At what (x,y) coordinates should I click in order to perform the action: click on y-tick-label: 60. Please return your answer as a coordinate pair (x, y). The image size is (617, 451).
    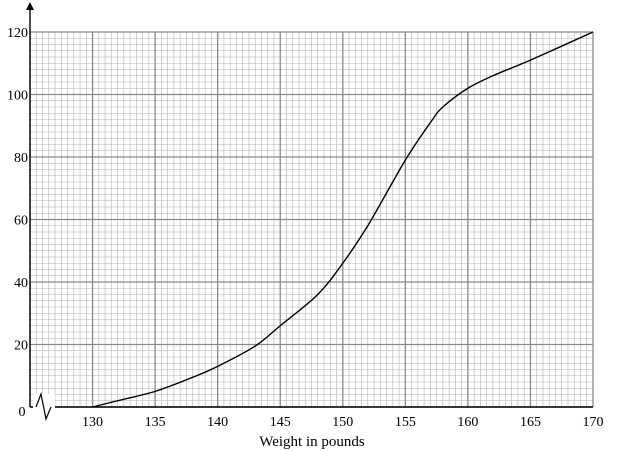
    Looking at the image, I should click on (21, 221).